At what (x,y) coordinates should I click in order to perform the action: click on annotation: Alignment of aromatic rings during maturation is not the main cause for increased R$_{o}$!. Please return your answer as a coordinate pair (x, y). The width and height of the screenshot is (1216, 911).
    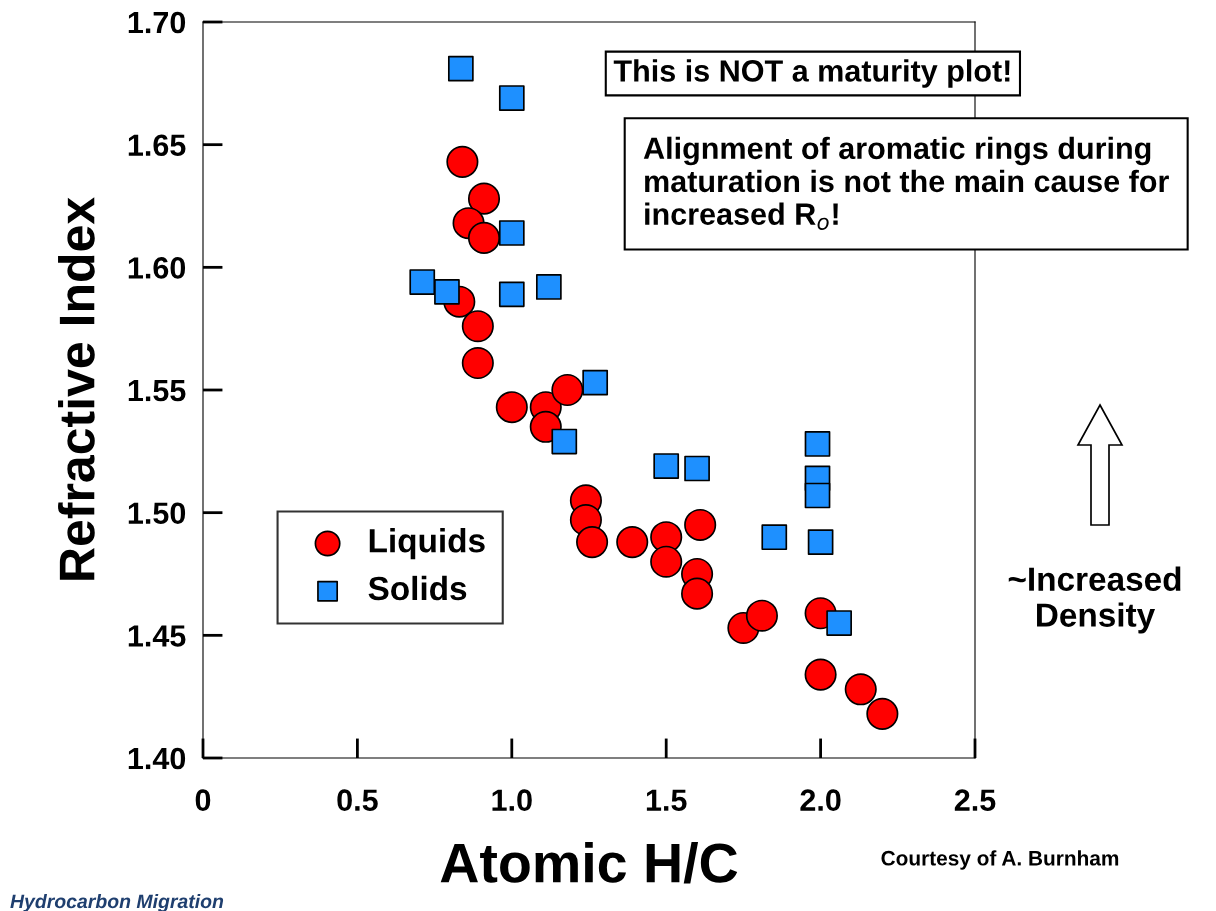
    Looking at the image, I should click on (906, 183).